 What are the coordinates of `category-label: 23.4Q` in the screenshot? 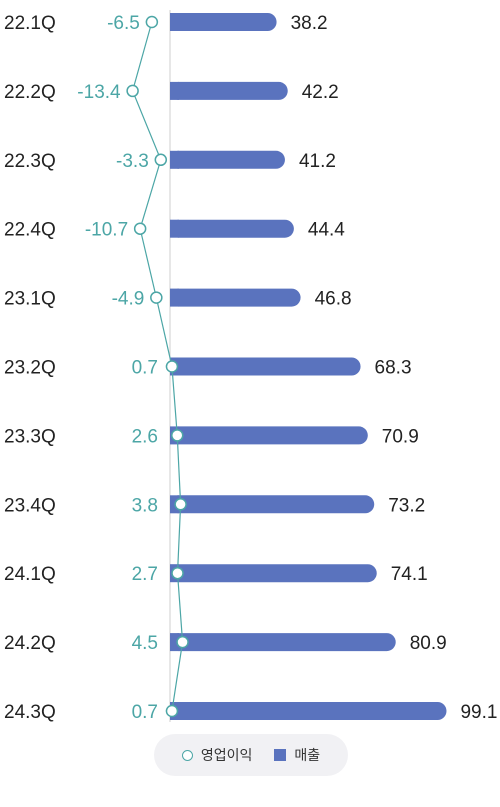 It's located at (30, 505).